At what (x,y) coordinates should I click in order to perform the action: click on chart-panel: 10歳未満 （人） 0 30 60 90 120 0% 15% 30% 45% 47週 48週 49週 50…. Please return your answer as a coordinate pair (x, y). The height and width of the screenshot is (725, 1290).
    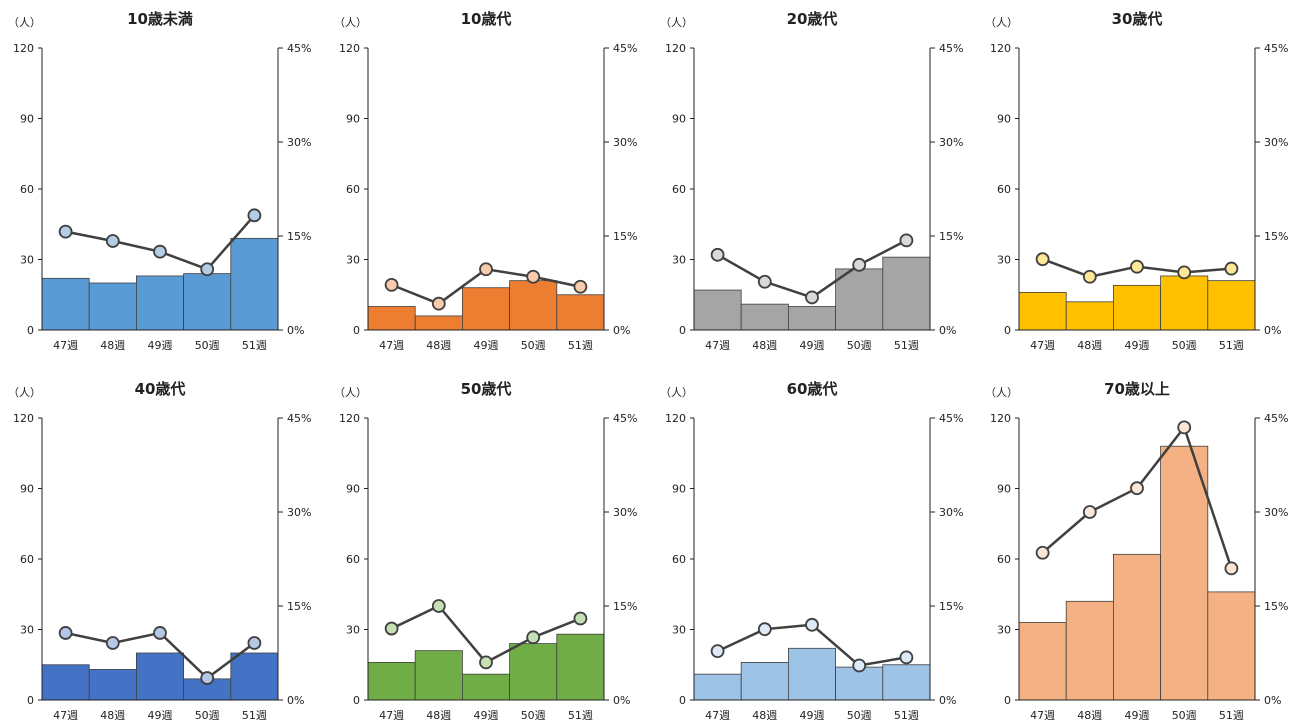
    Looking at the image, I should click on (159, 181).